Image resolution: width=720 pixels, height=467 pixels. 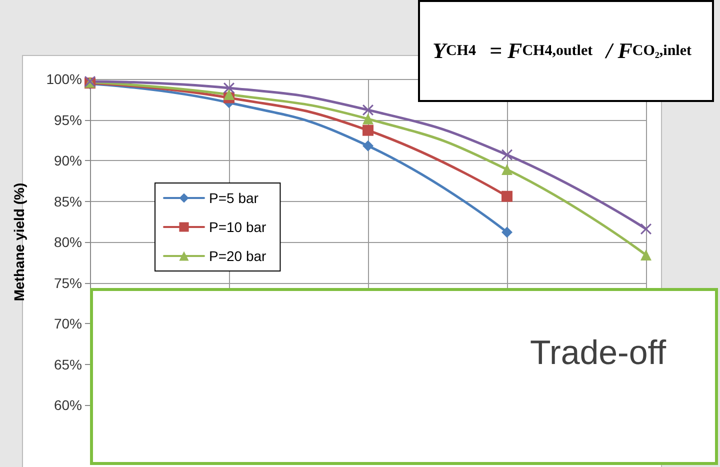 What do you see at coordinates (68, 324) in the screenshot?
I see `y-tick-label: 70%` at bounding box center [68, 324].